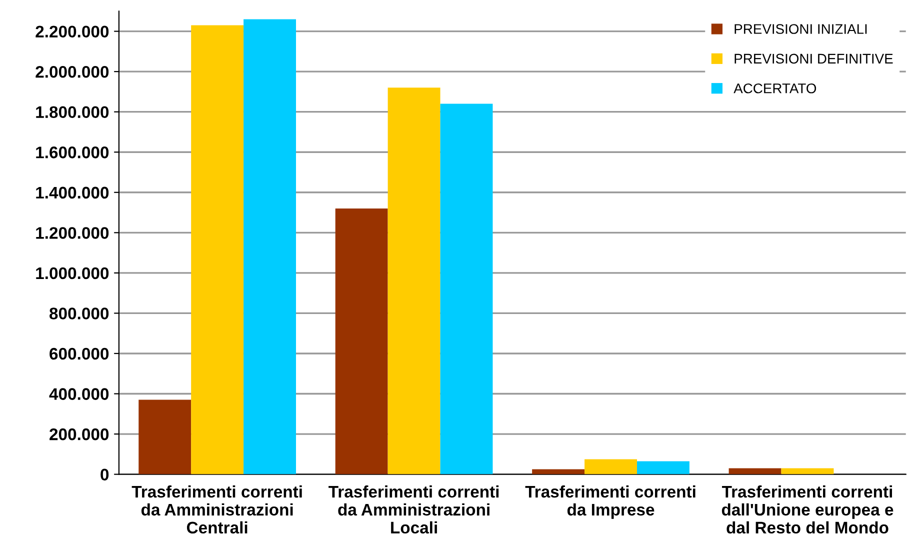 This screenshot has width=915, height=558. Describe the element at coordinates (79, 394) in the screenshot. I see `y-tick-label: 400.000` at that location.